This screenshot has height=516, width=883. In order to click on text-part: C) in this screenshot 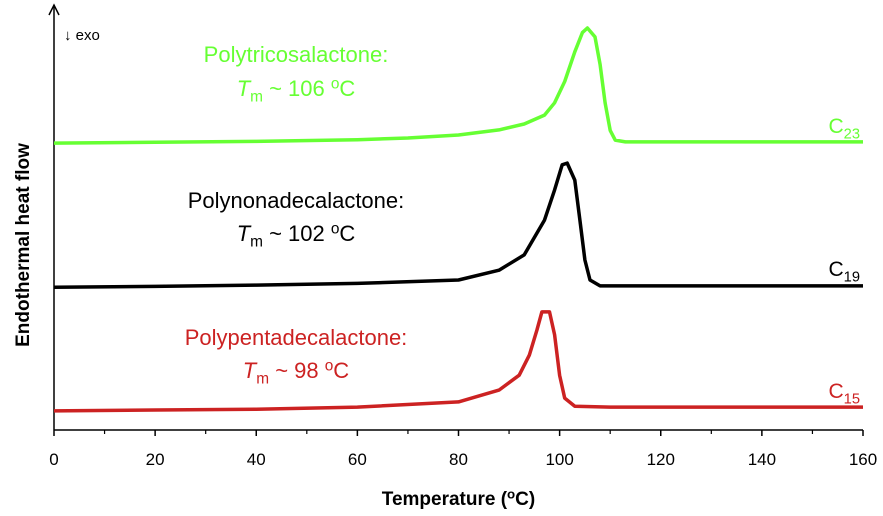, I will do `click(525, 499)`.